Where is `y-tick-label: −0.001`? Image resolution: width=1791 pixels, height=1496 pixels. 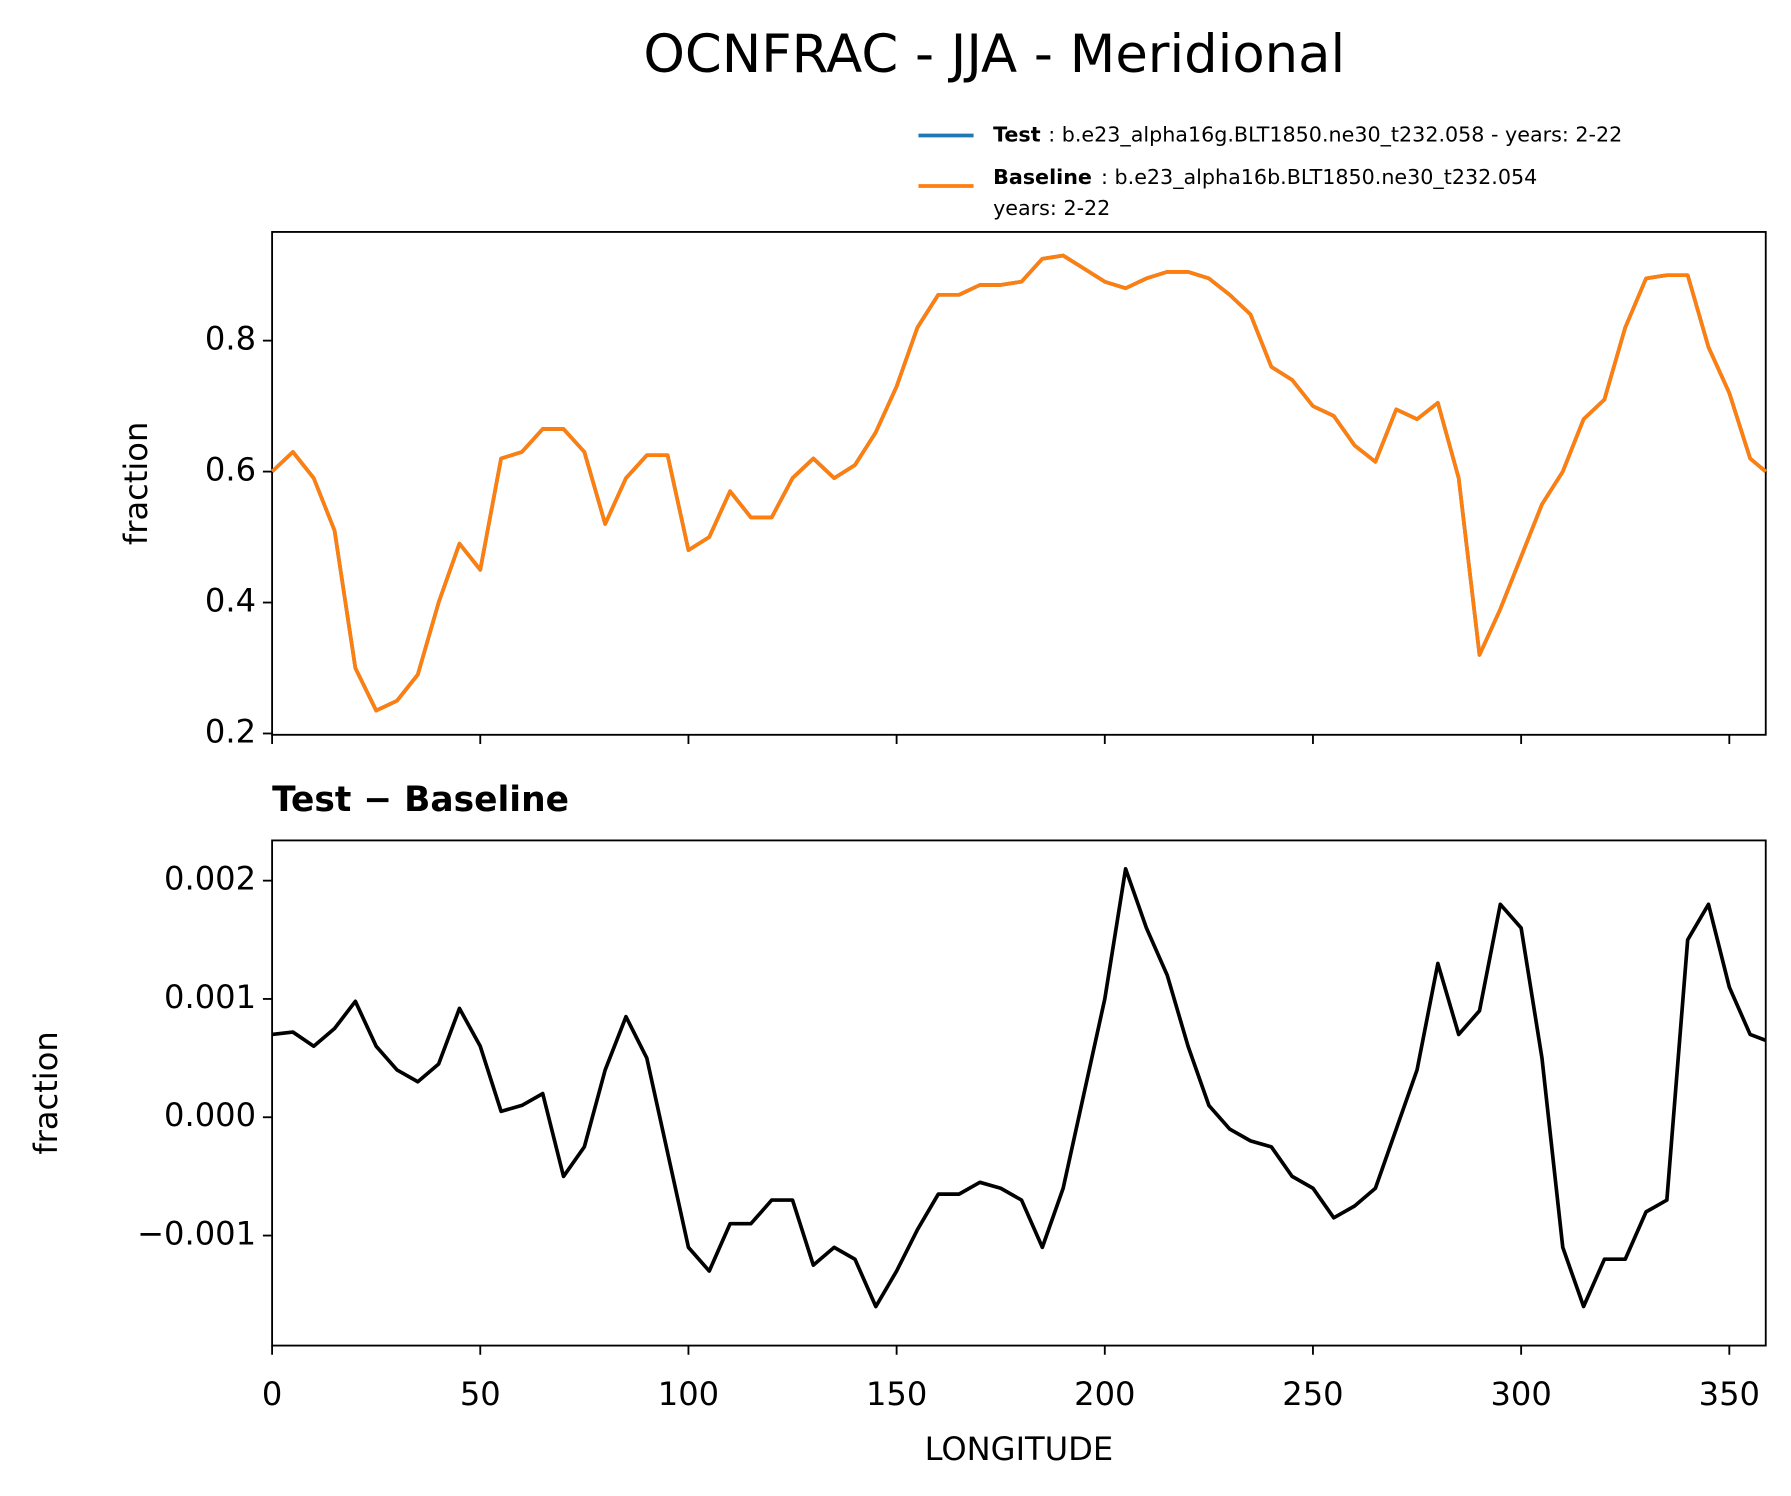 y-tick-label: −0.001 is located at coordinates (196, 1234).